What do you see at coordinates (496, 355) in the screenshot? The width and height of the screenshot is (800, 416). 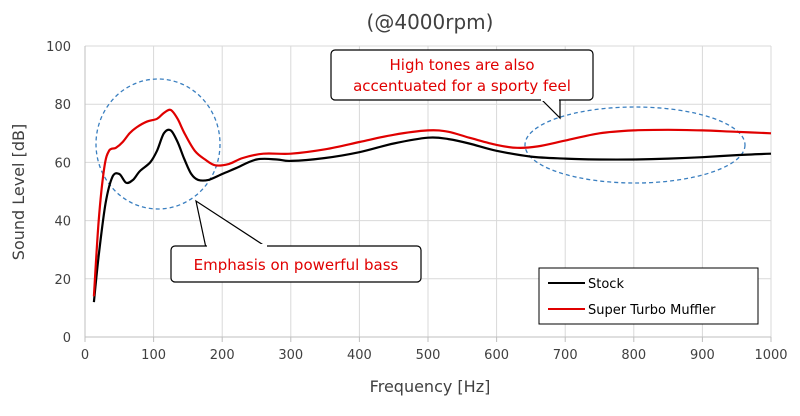 I see `x-tick-label: 600` at bounding box center [496, 355].